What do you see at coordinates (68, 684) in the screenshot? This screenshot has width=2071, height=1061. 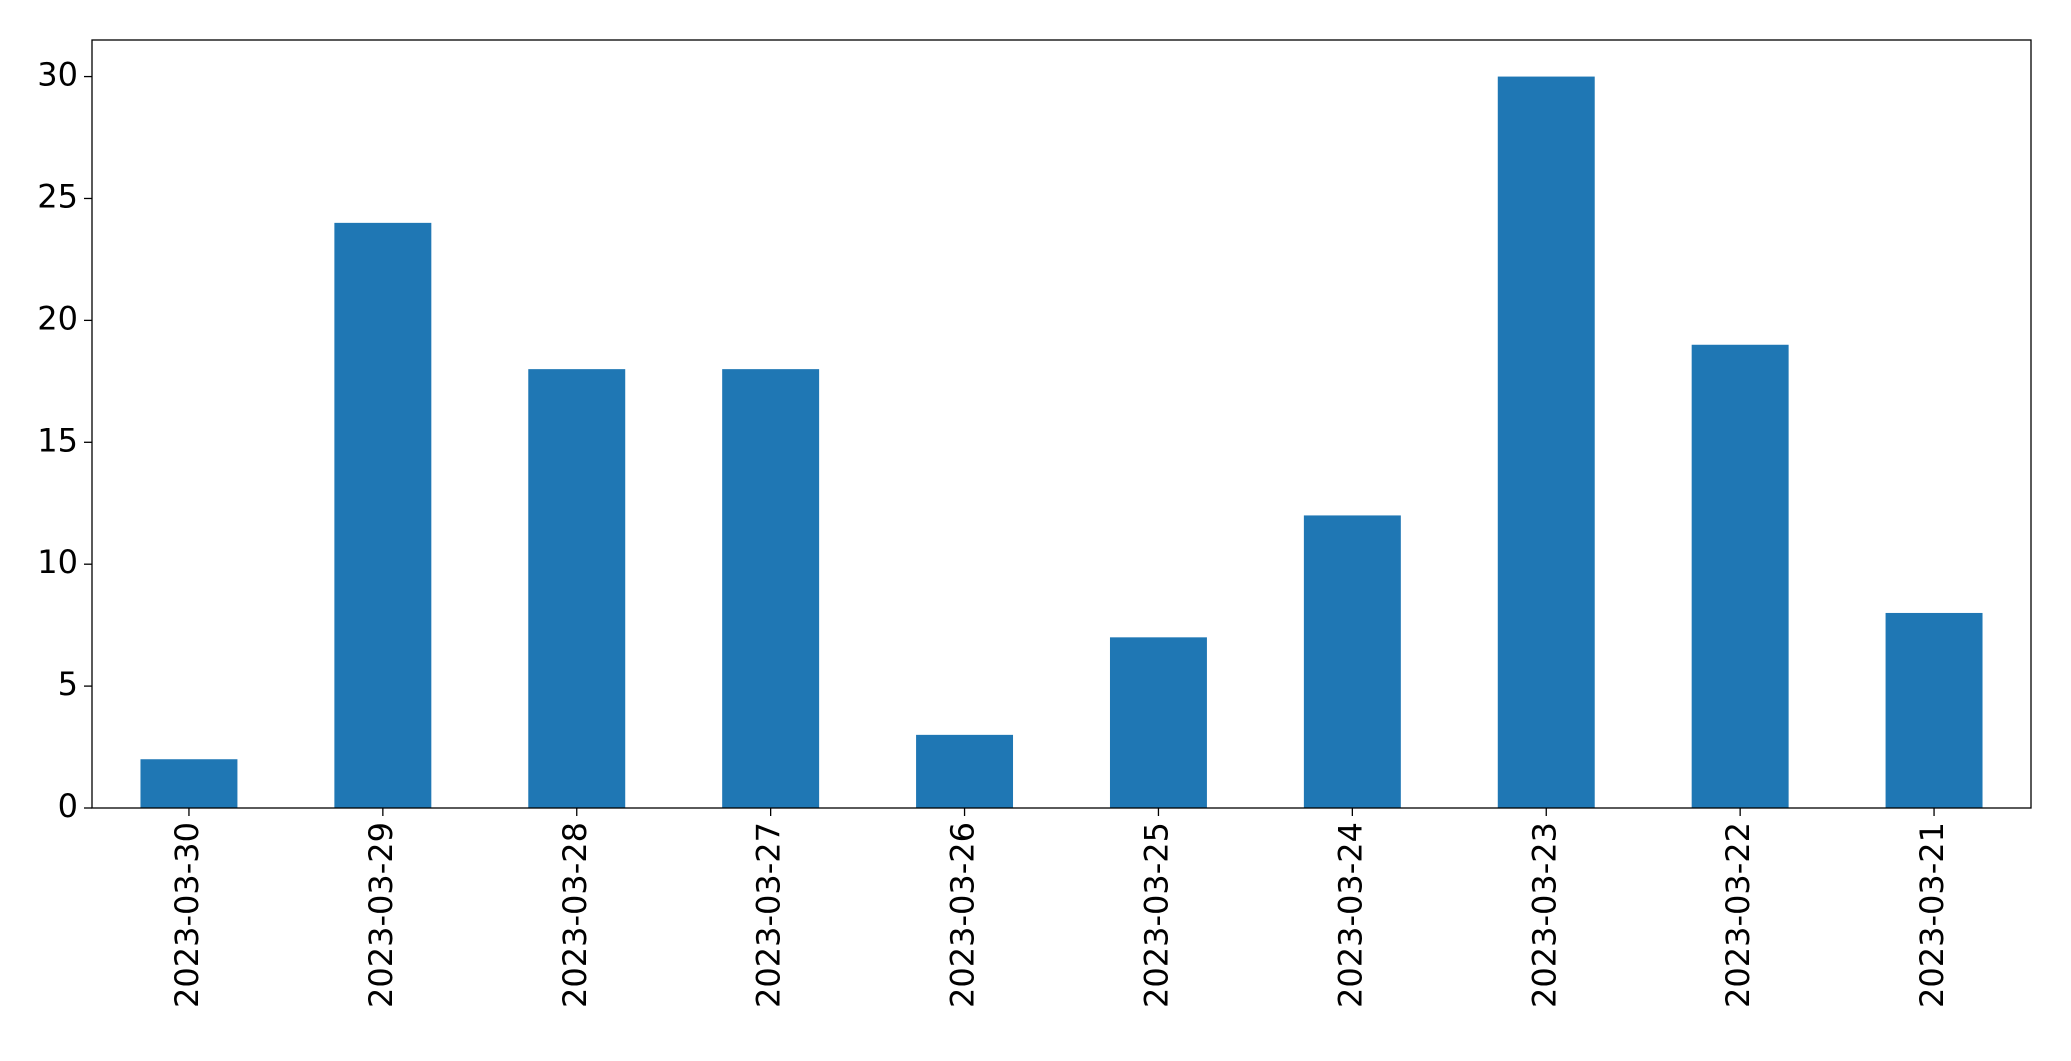 I see `y-tick-label: 5` at bounding box center [68, 684].